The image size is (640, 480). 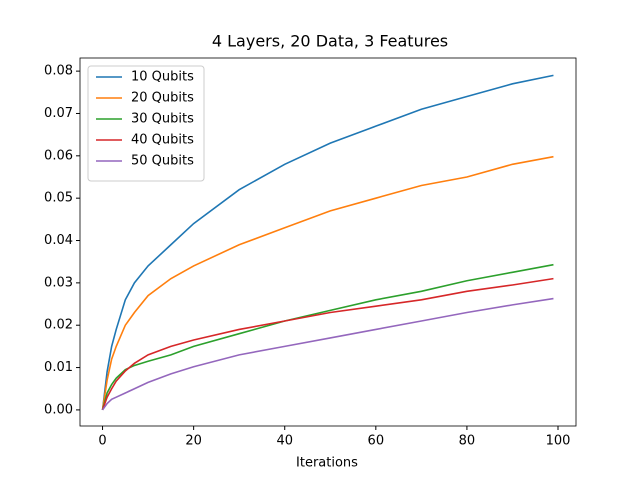 I want to click on x-tick-label: 20, so click(x=193, y=441).